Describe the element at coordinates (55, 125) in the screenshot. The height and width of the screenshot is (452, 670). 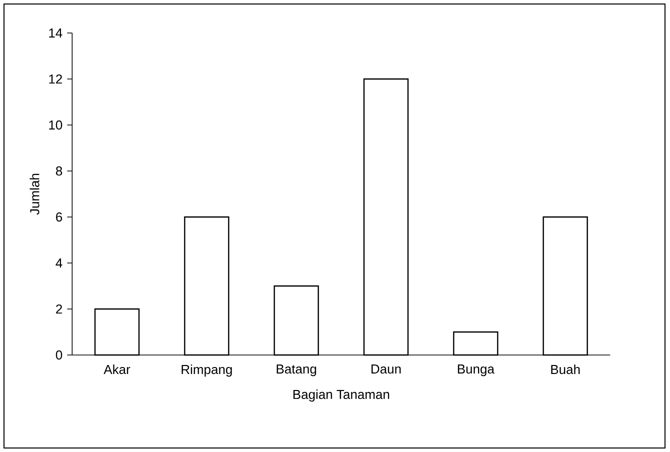
I see `y-tick-label: 10` at that location.